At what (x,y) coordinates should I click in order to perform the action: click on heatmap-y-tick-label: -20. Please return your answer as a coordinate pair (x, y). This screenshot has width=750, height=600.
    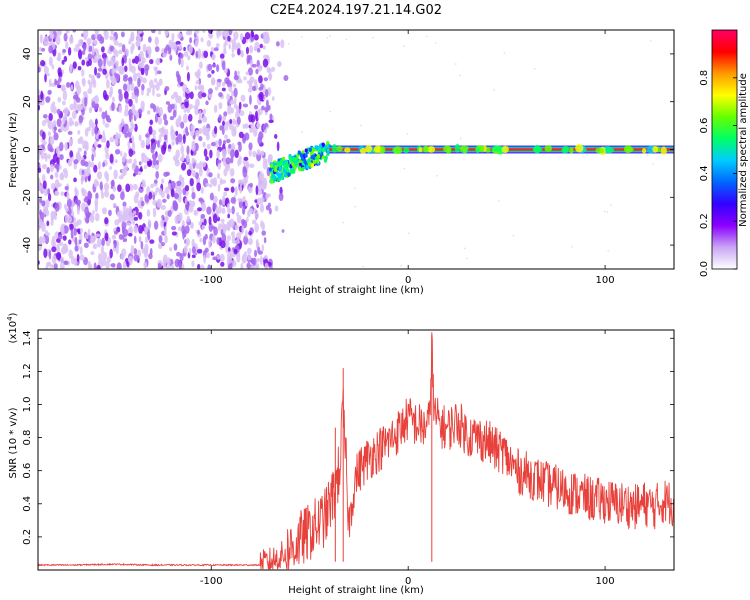
    Looking at the image, I should click on (27, 197).